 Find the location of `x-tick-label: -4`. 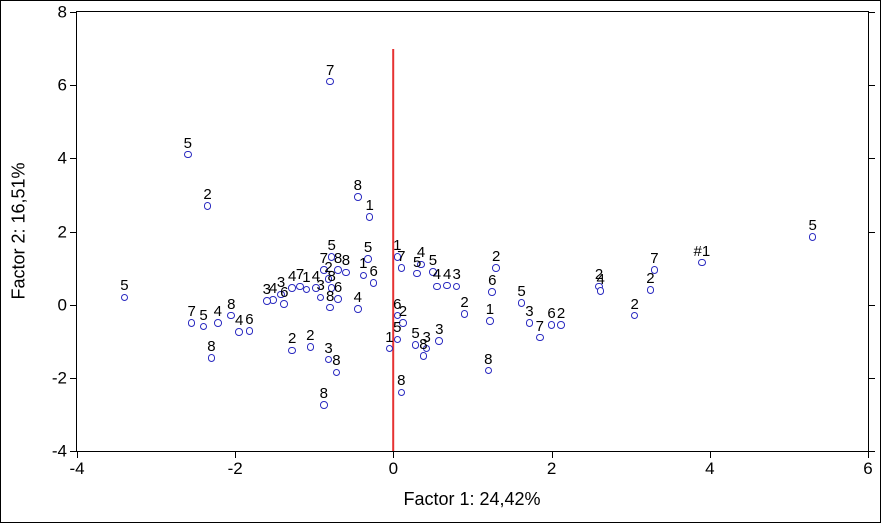

x-tick-label: -4 is located at coordinates (77, 468).